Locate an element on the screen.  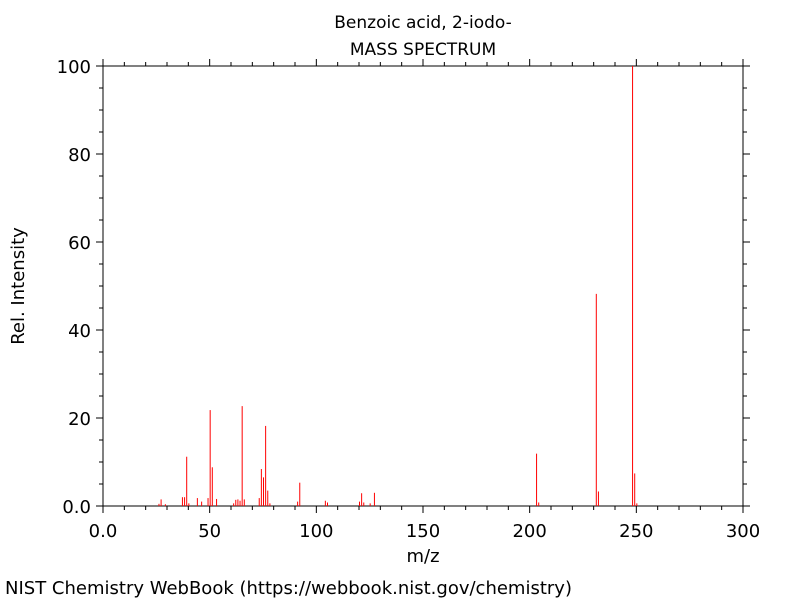
x-tick-label: 300 is located at coordinates (743, 531).